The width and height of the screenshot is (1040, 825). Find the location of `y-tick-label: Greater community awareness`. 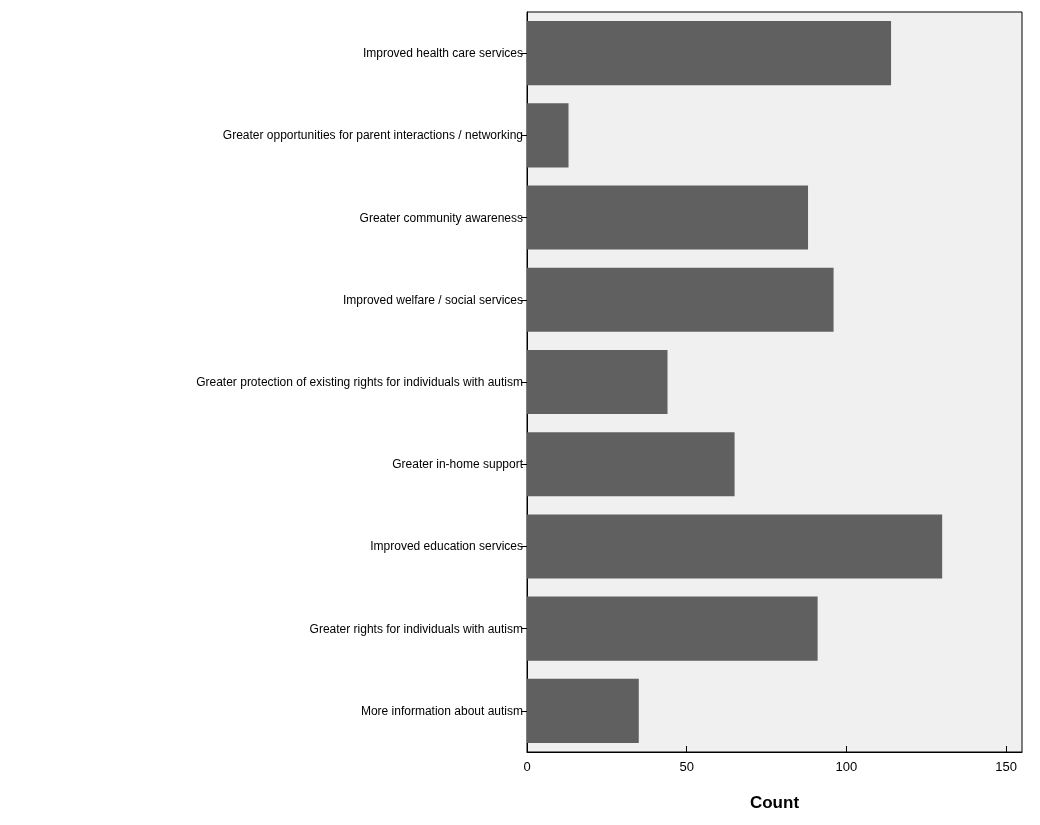

y-tick-label: Greater community awareness is located at coordinates (441, 217).